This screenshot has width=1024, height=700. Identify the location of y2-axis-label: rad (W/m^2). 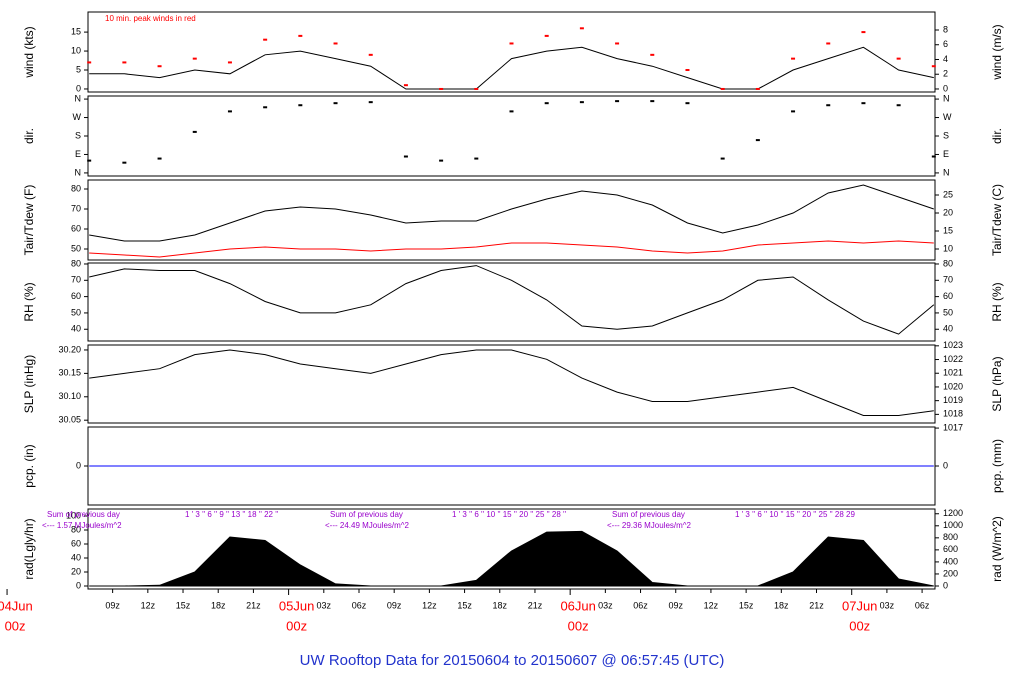
(997, 549).